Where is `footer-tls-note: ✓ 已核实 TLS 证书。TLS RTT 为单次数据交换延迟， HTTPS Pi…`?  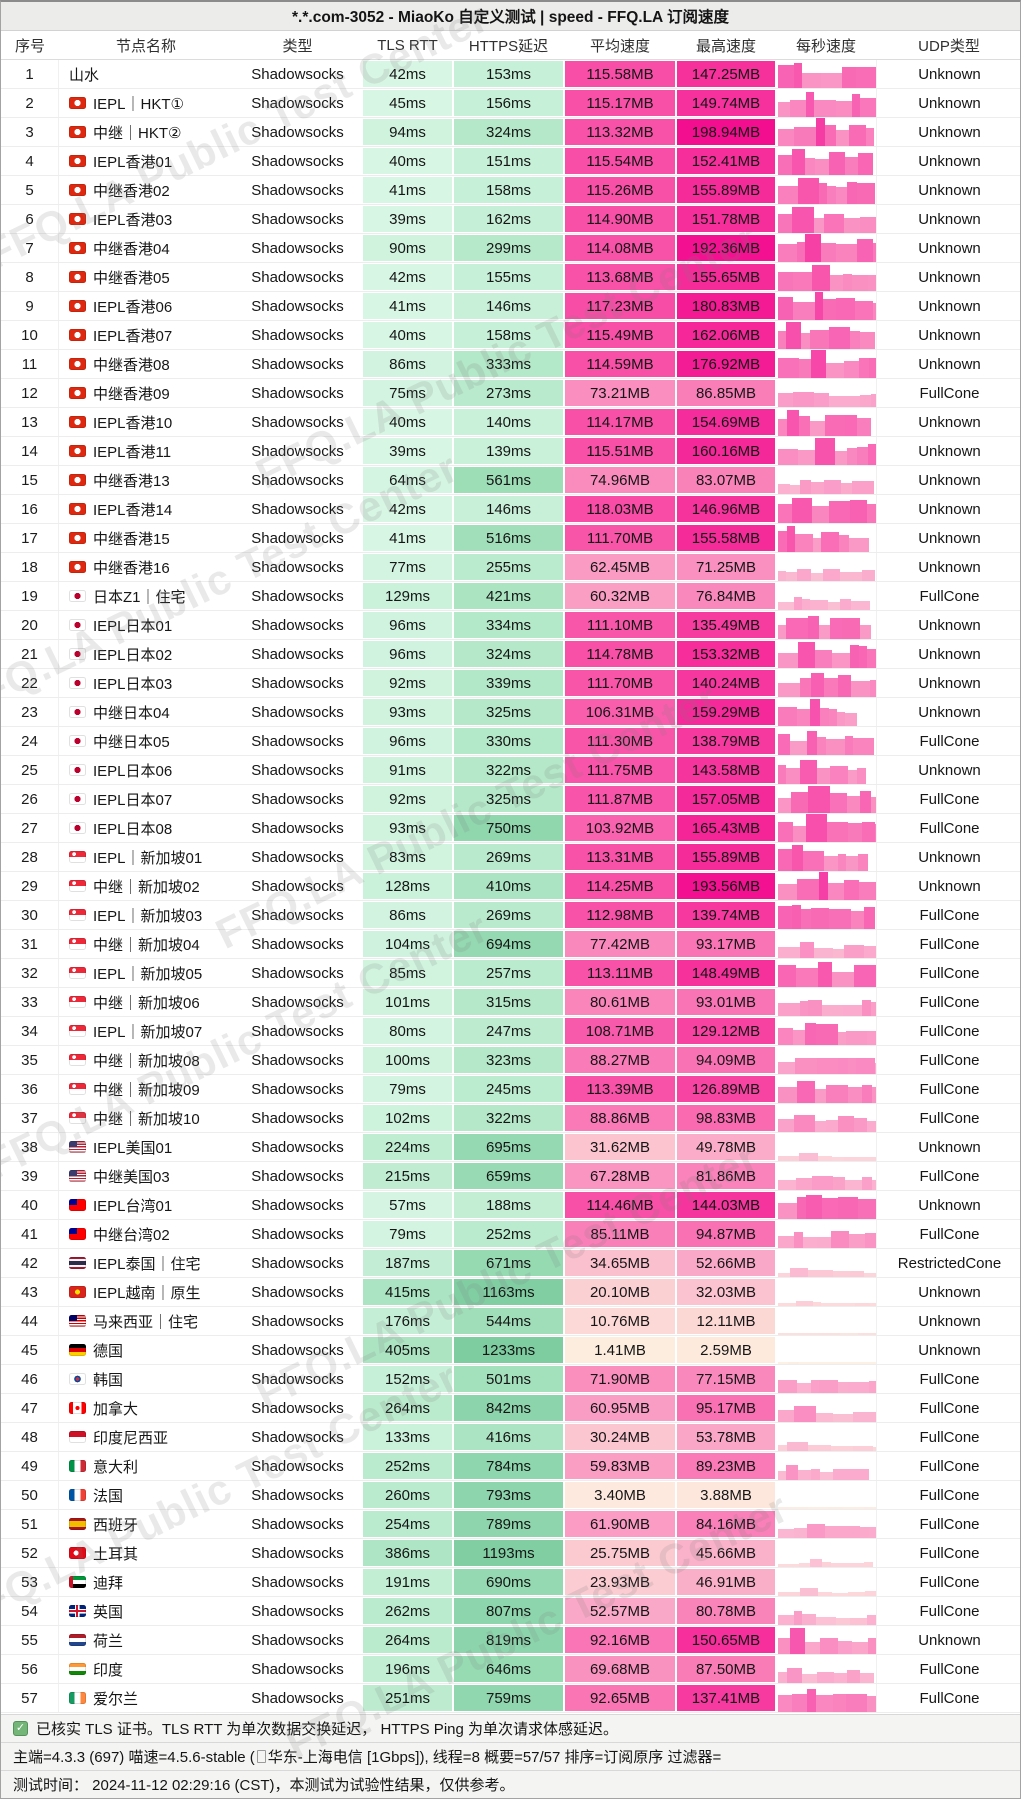 footer-tls-note: ✓ 已核实 TLS 证书。TLS RTT 为单次数据交换延迟， HTTPS Pi… is located at coordinates (510, 1728).